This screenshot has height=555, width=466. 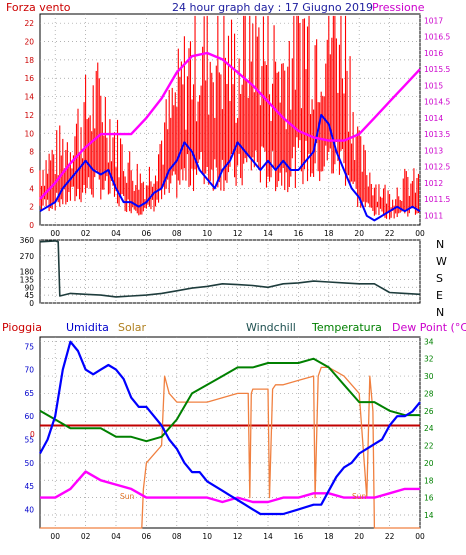 I want to click on y-left-tick-label: 10, so click(x=29, y=133).